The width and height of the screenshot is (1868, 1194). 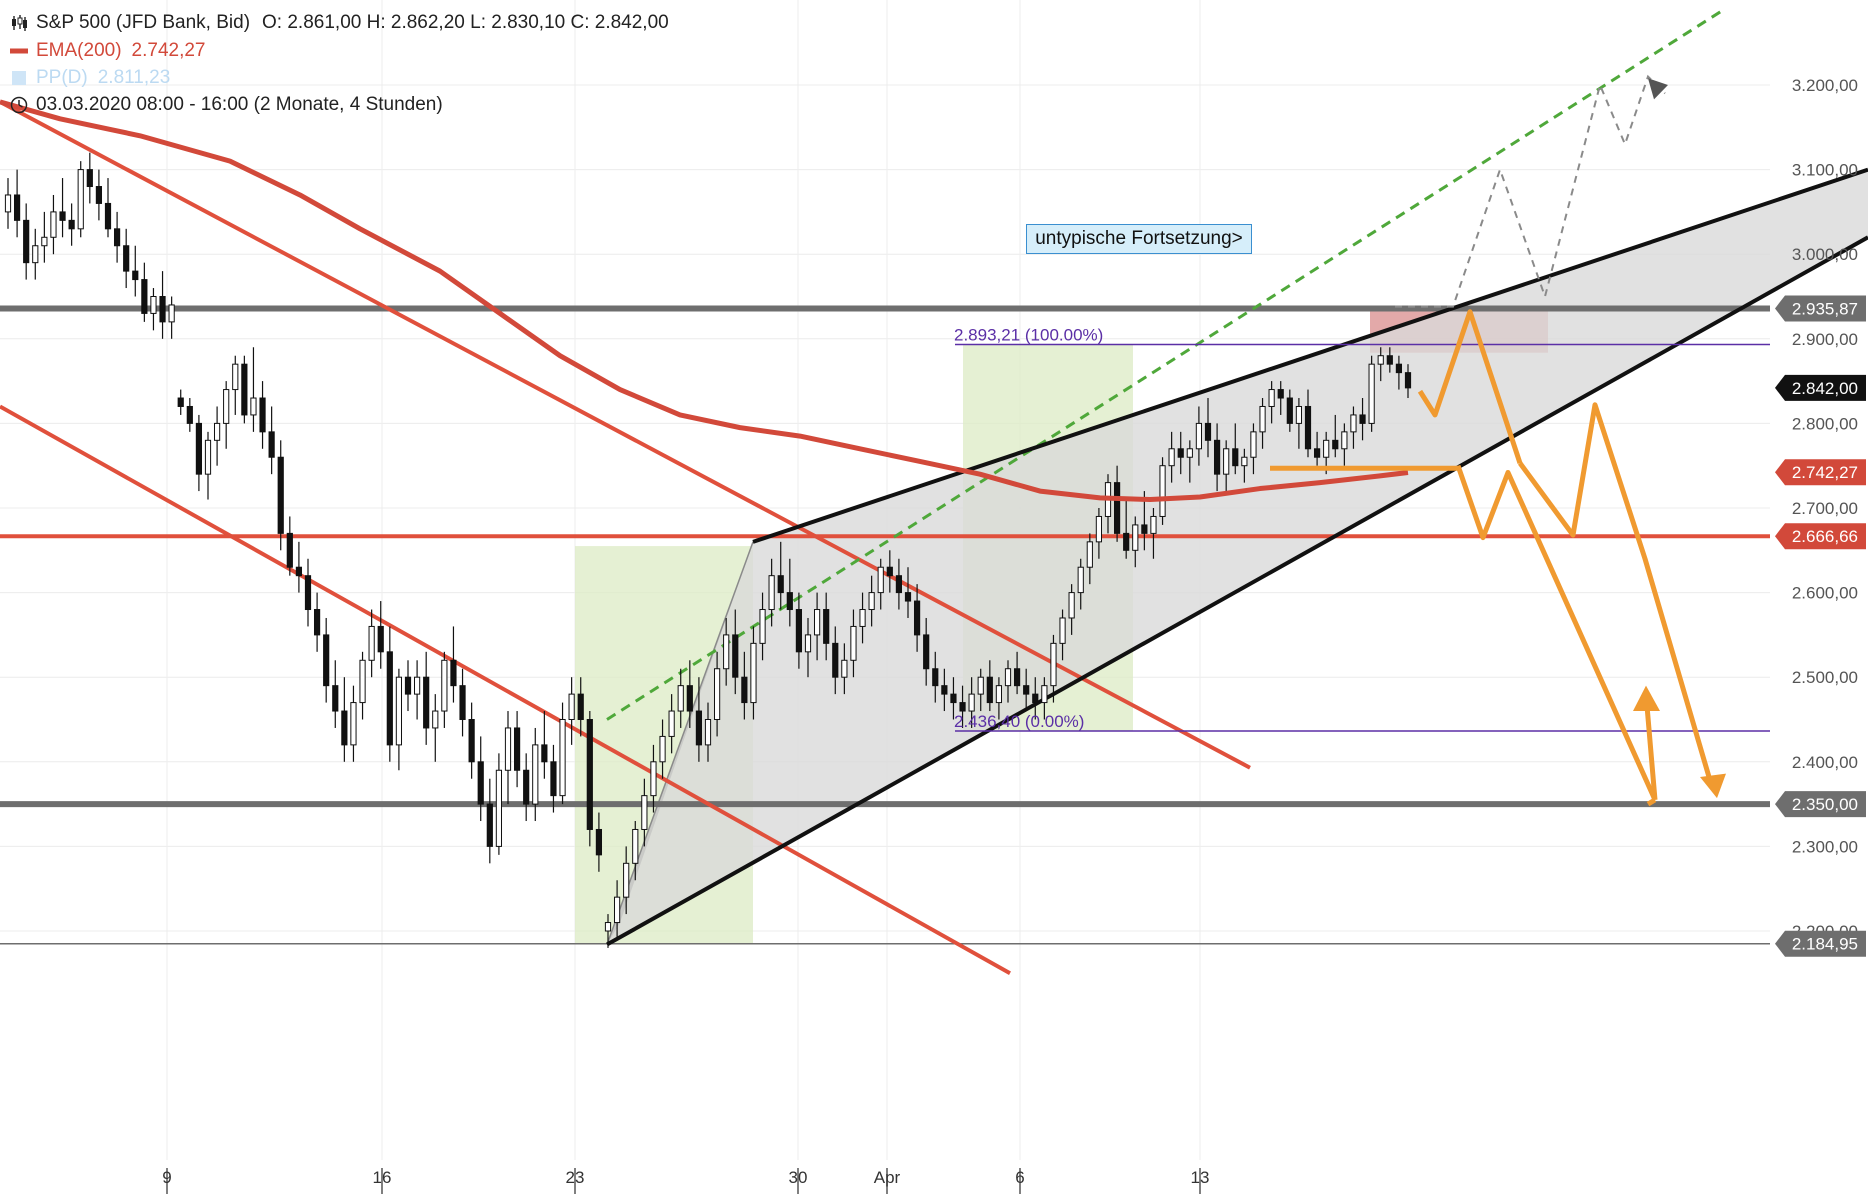 What do you see at coordinates (1200, 1177) in the screenshot?
I see `x-tick-6: 13` at bounding box center [1200, 1177].